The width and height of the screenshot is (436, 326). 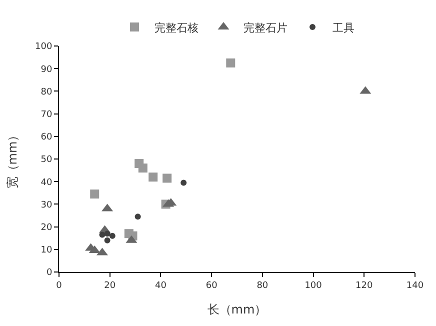 I want to click on y-tick-label: 70, so click(x=46, y=115).